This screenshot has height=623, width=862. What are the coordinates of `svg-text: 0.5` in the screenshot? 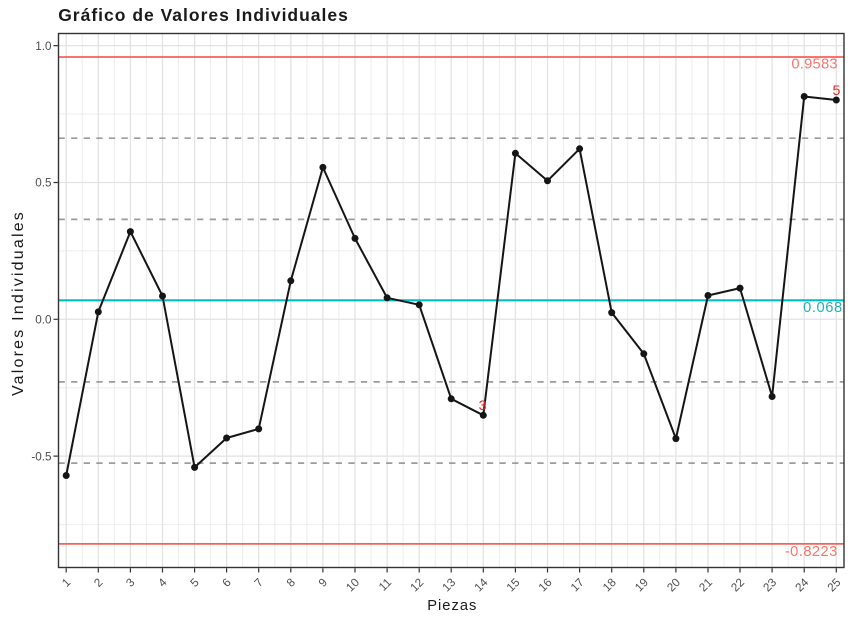 It's located at (43, 183).